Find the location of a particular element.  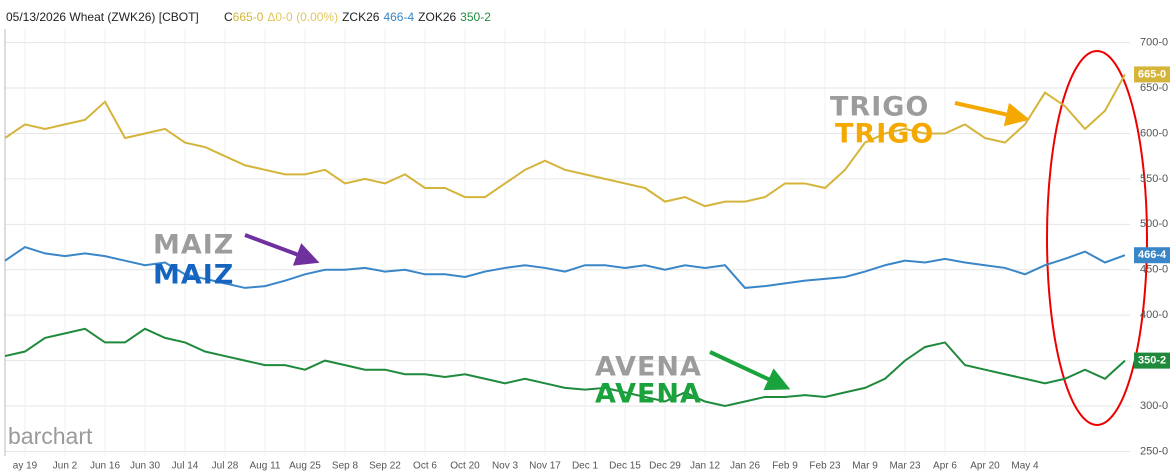

header-item: 665-0 is located at coordinates (248, 17).